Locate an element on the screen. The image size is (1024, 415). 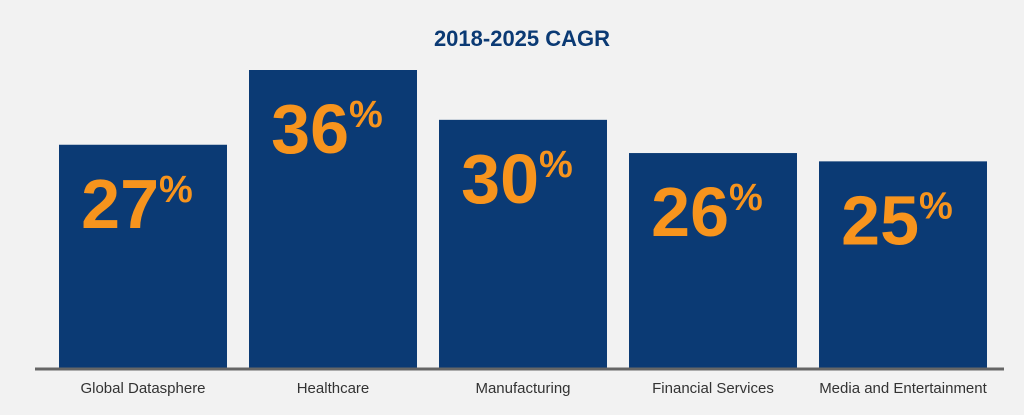
bar-manufacturing is located at coordinates (523, 244).